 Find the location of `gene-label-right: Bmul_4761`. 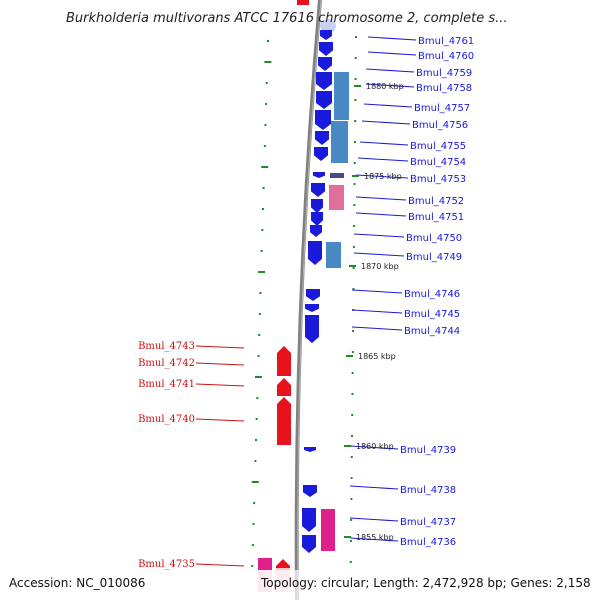

gene-label-right: Bmul_4761 is located at coordinates (446, 41).